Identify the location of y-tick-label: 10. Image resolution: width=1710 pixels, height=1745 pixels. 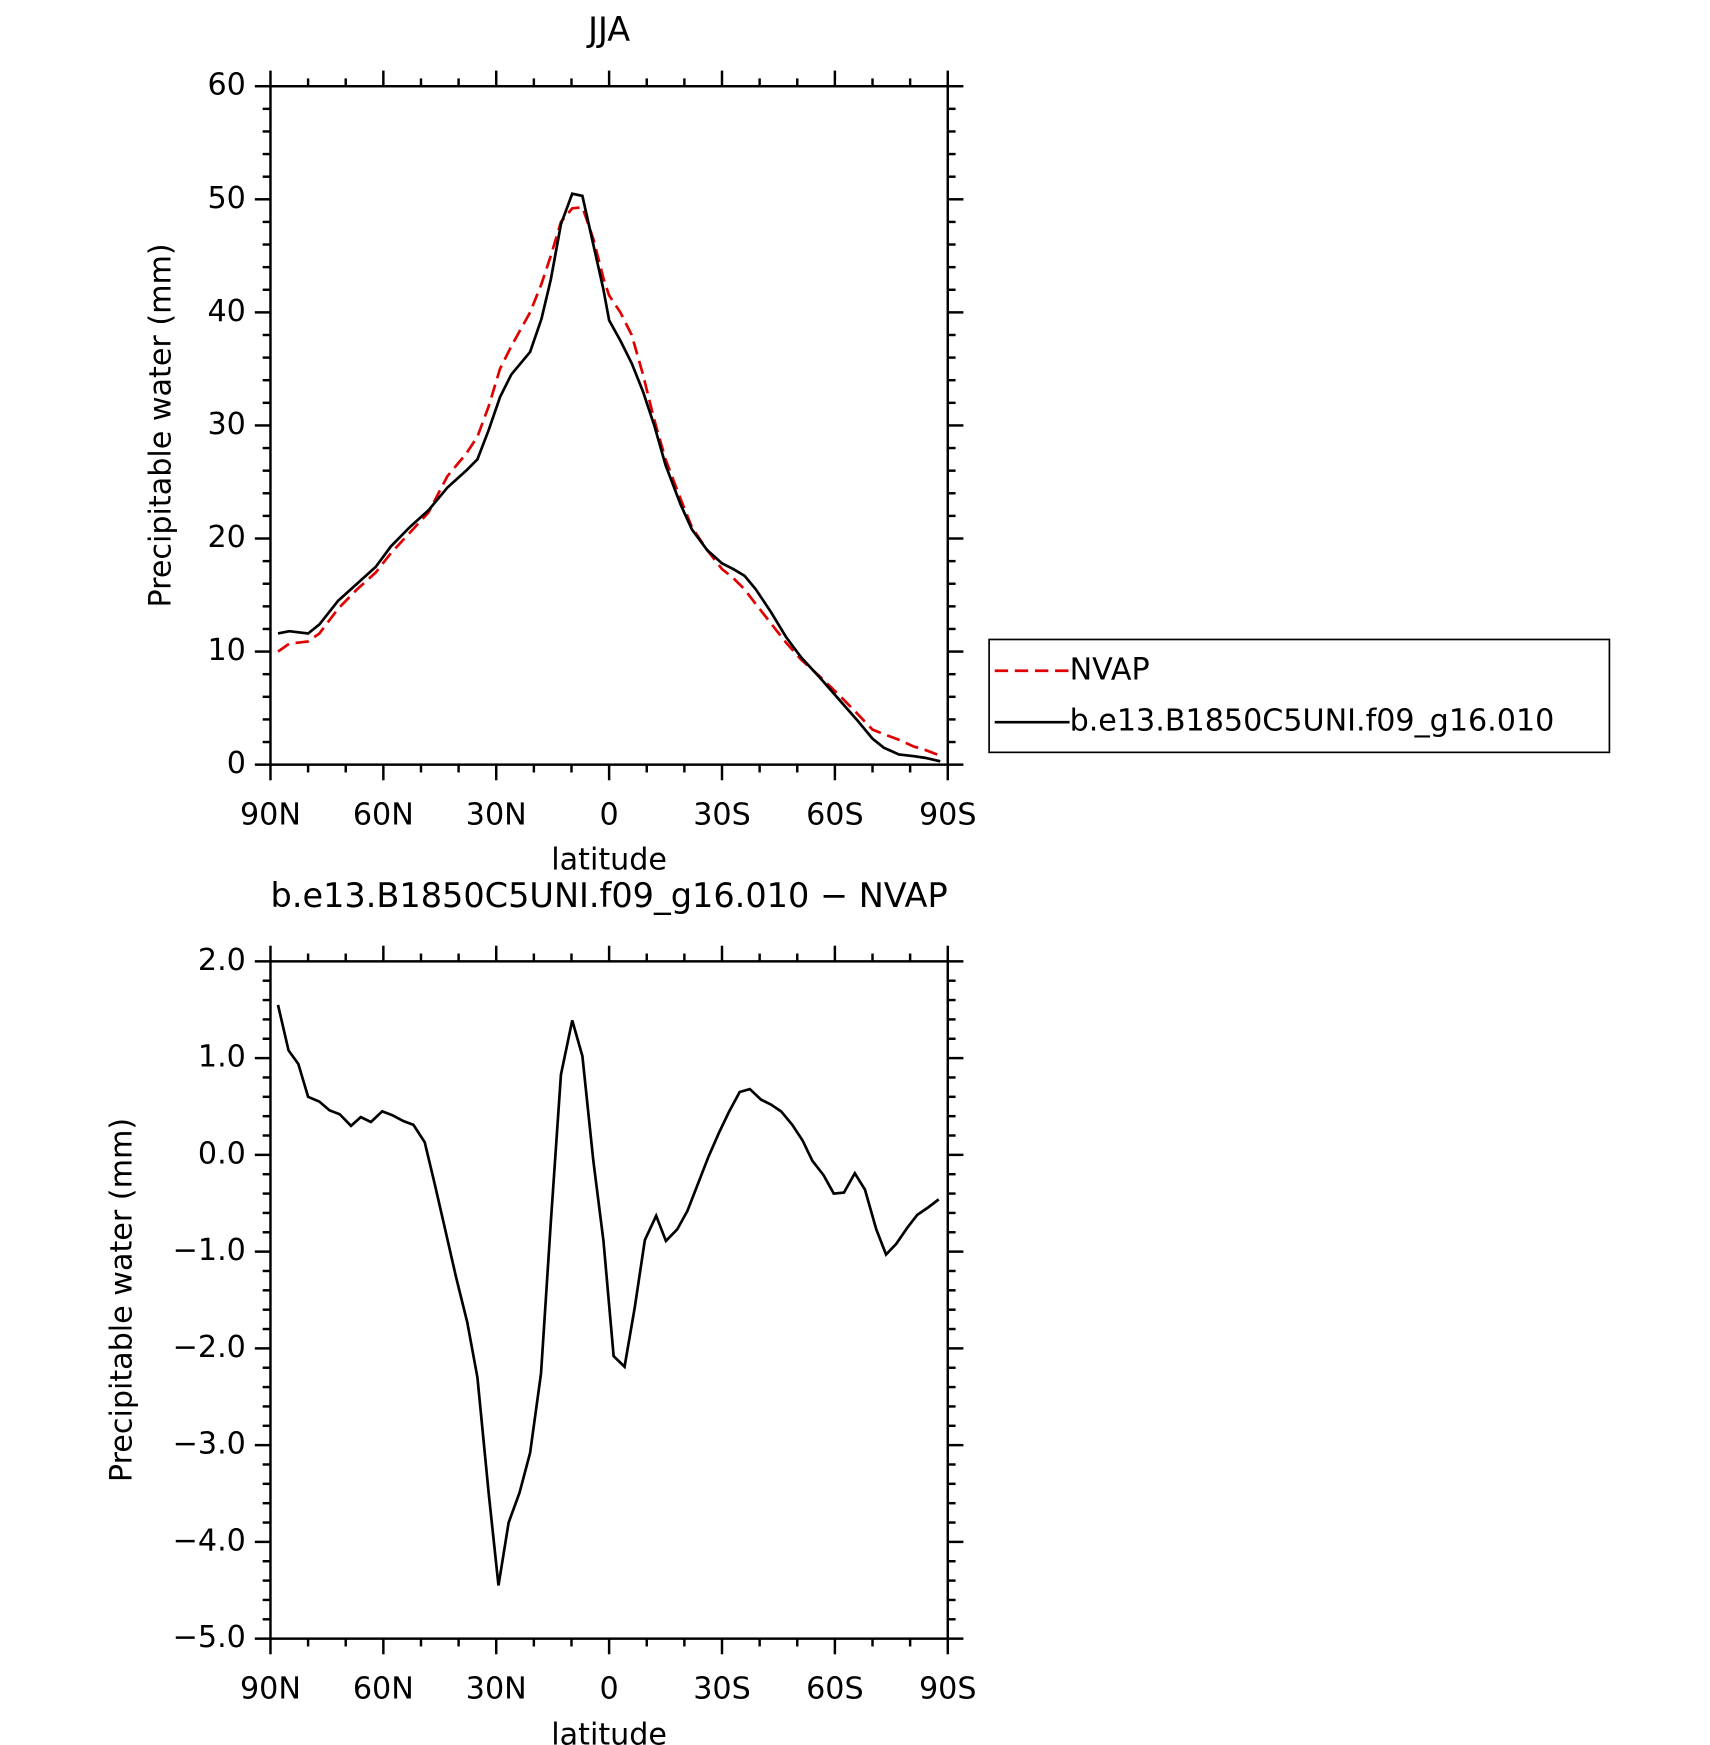
(227, 650).